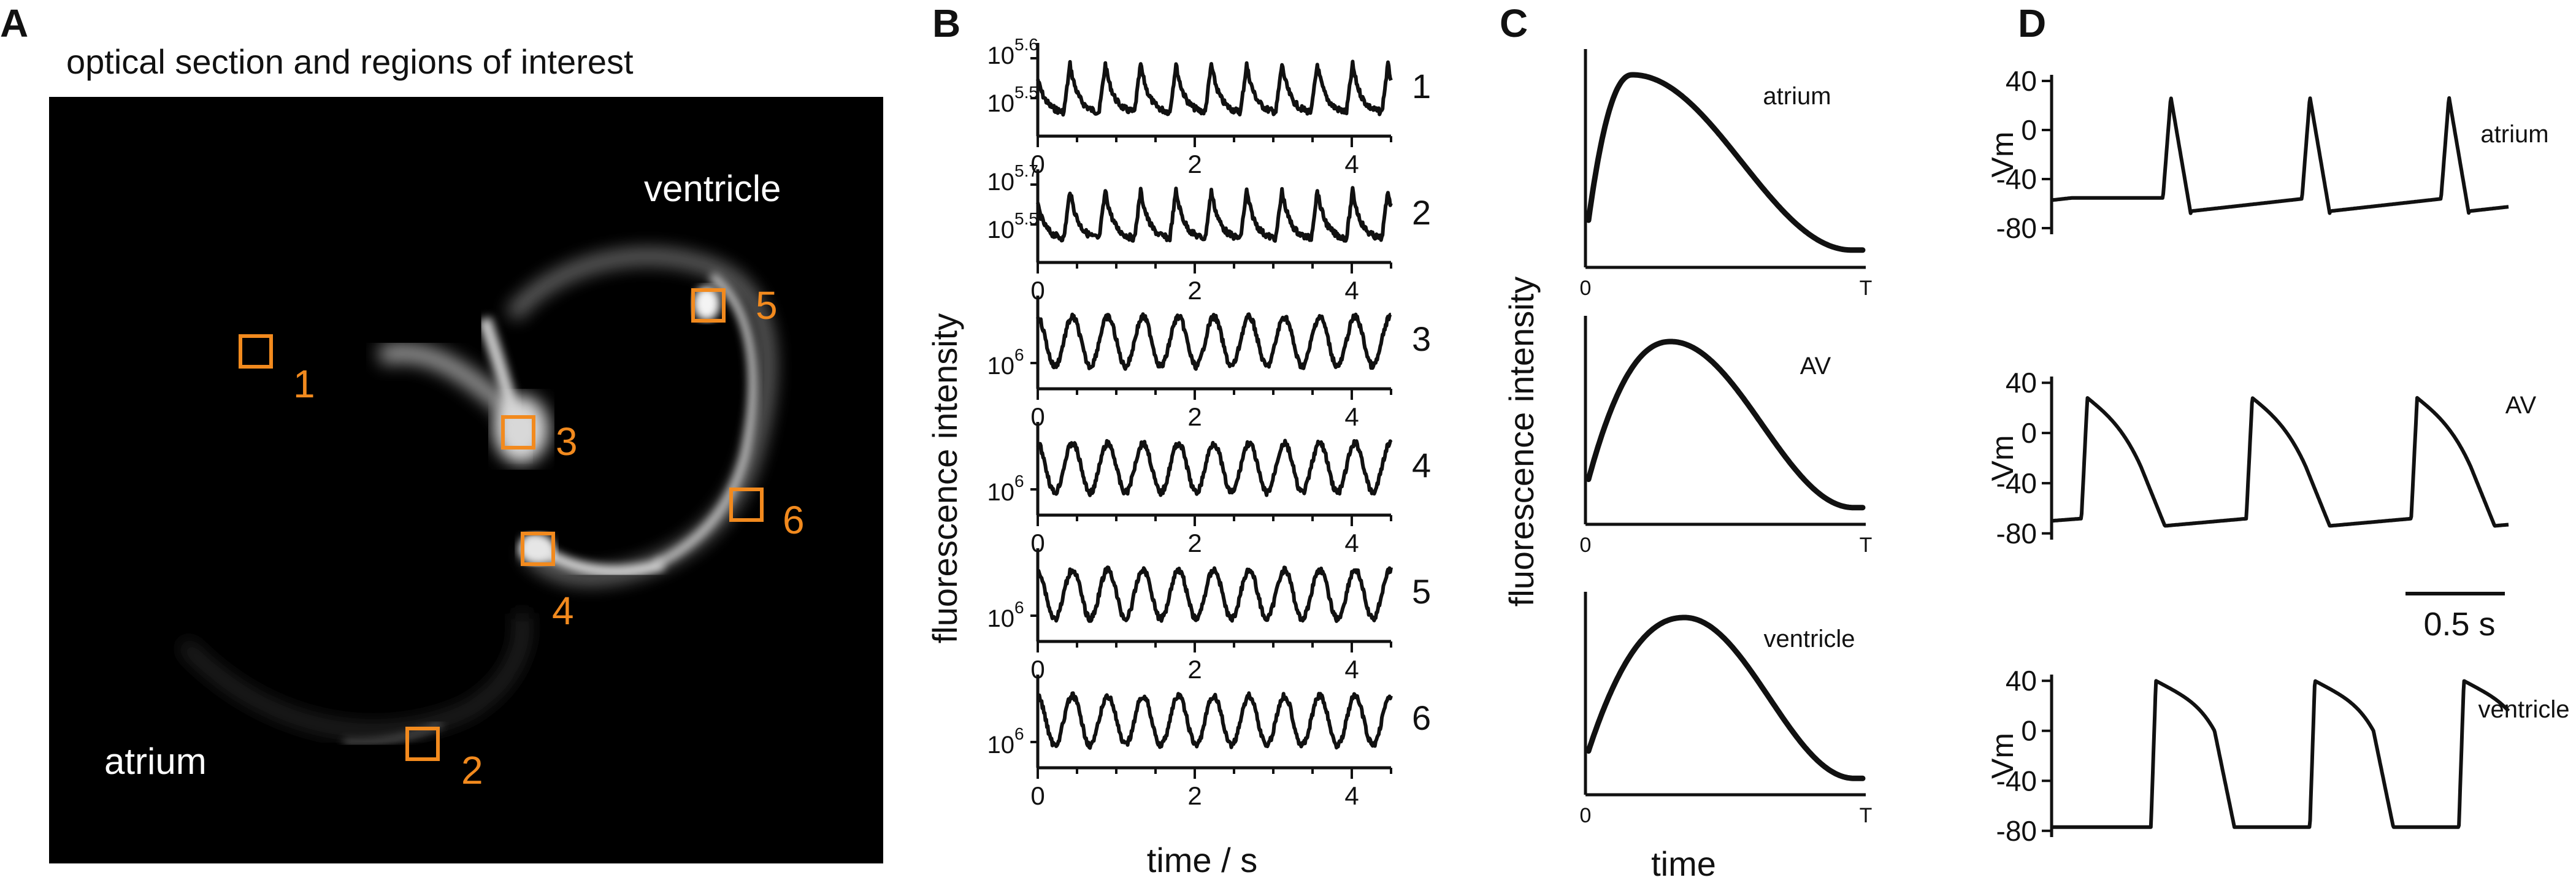  Describe the element at coordinates (1026, 170) in the screenshot. I see `ytick-exponent: 5.7` at that location.